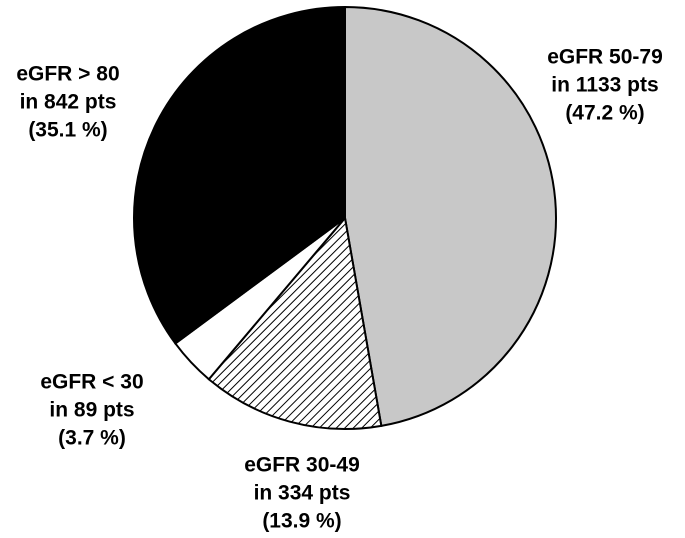 The height and width of the screenshot is (538, 685). Describe the element at coordinates (91, 410) in the screenshot. I see `count-label: in 89 pts` at that location.